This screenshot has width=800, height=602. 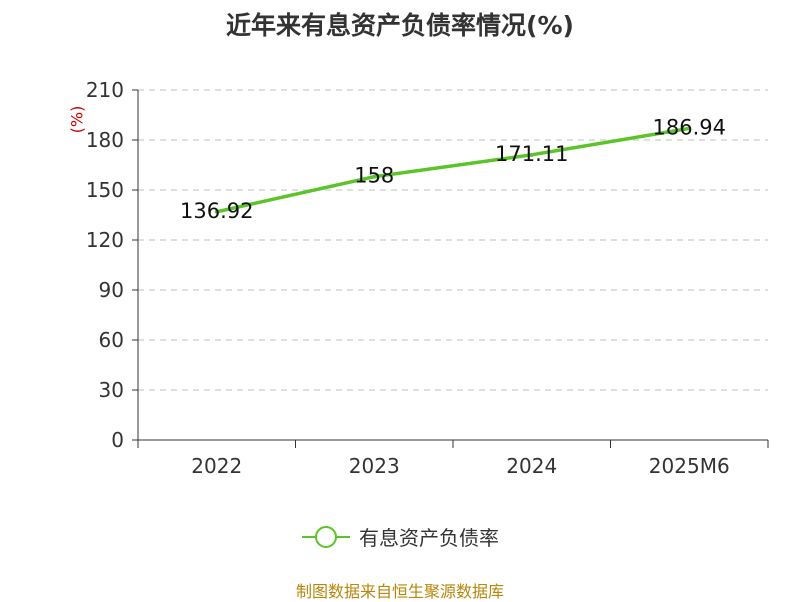 I want to click on legend: 有息资产负债率, so click(x=400, y=536).